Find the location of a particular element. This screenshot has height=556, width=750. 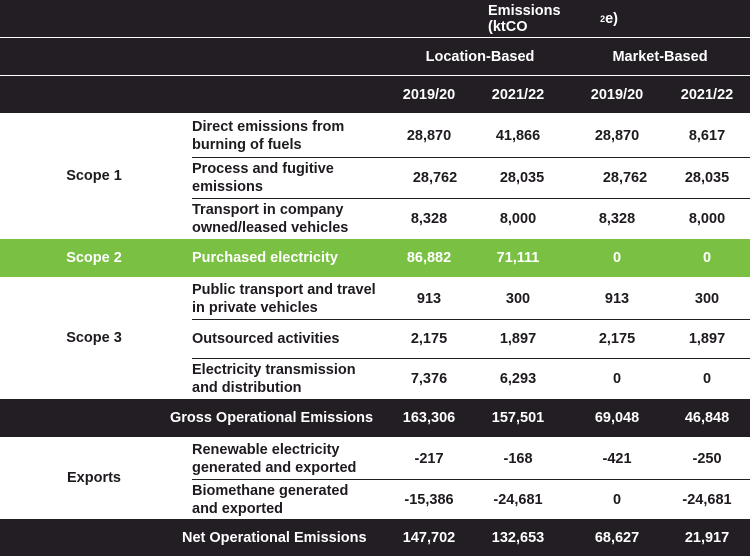

table-cell: 41,866 is located at coordinates (518, 136).